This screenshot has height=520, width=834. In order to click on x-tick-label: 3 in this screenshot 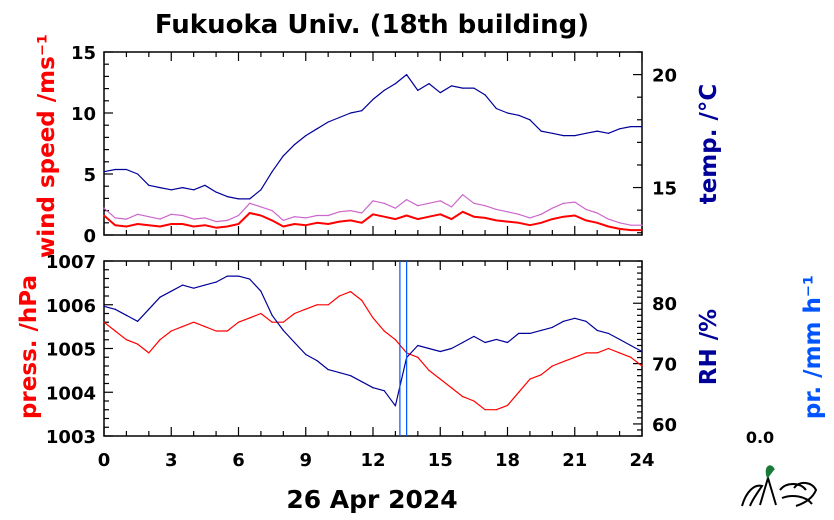, I will do `click(171, 460)`.